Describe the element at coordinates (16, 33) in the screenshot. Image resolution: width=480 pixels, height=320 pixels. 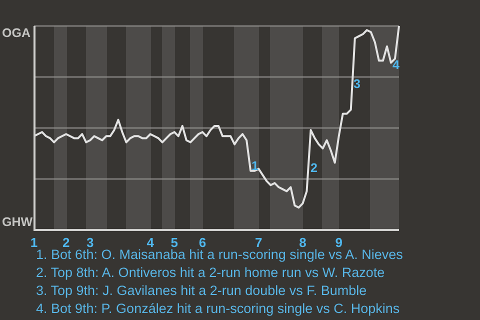
I see `text: OGA` at that location.